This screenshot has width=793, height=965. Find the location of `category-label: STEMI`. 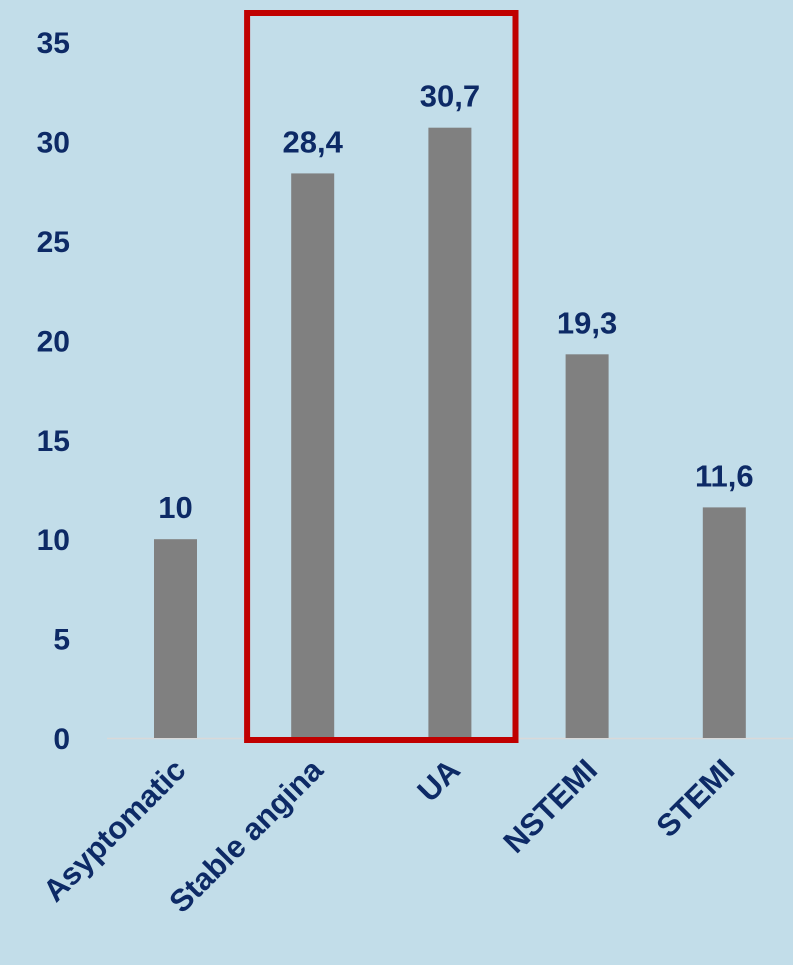

category-label: STEMI is located at coordinates (696, 798).